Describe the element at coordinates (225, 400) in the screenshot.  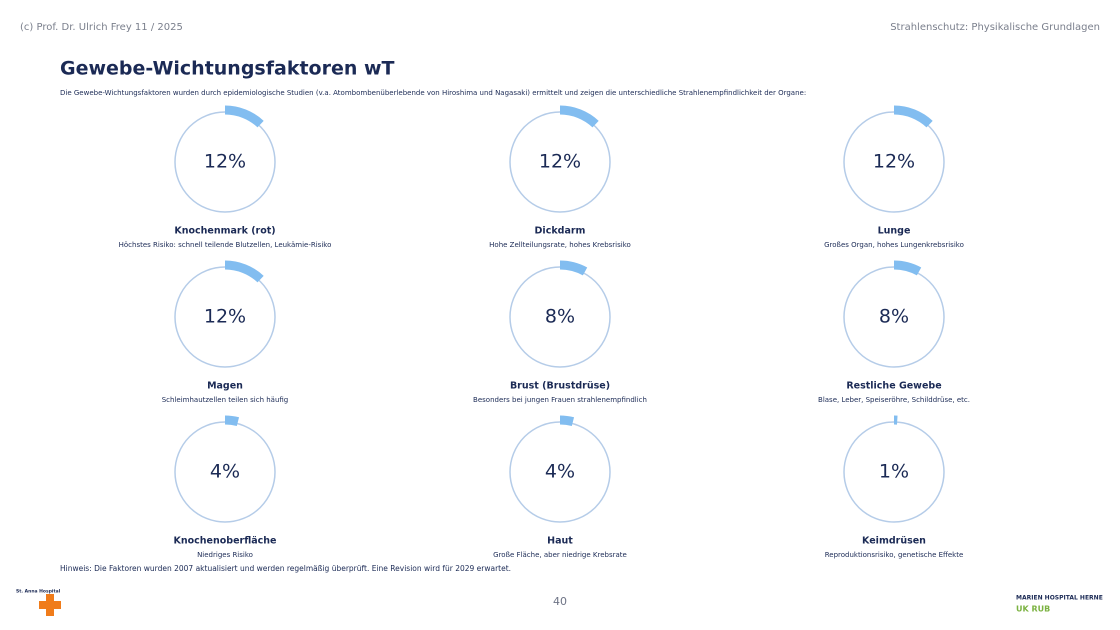
I see `organ-description: Schleimhautzellen teilen sich häufig` at that location.